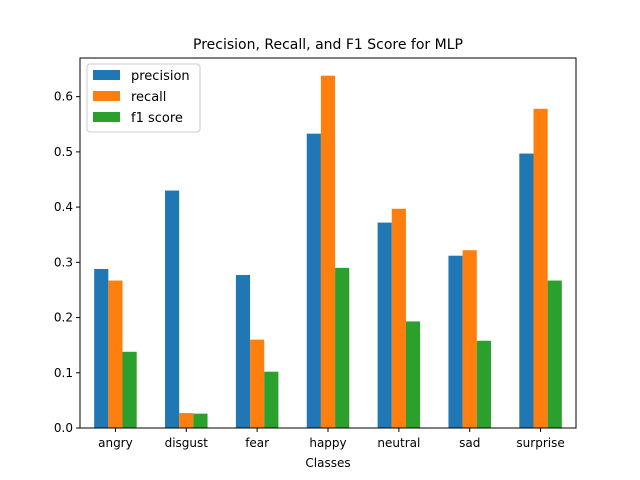  I want to click on bar-recall-angry, so click(115, 354).